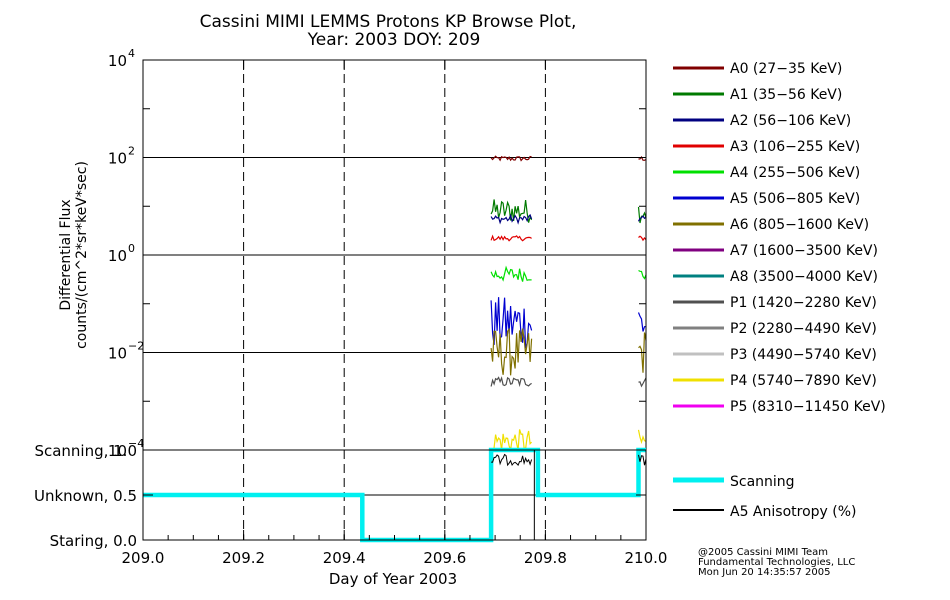  I want to click on scanning-y-ticks: Scanning, 1.0 Unknown, 0.5 Staring, 0.0, so click(340, 496).